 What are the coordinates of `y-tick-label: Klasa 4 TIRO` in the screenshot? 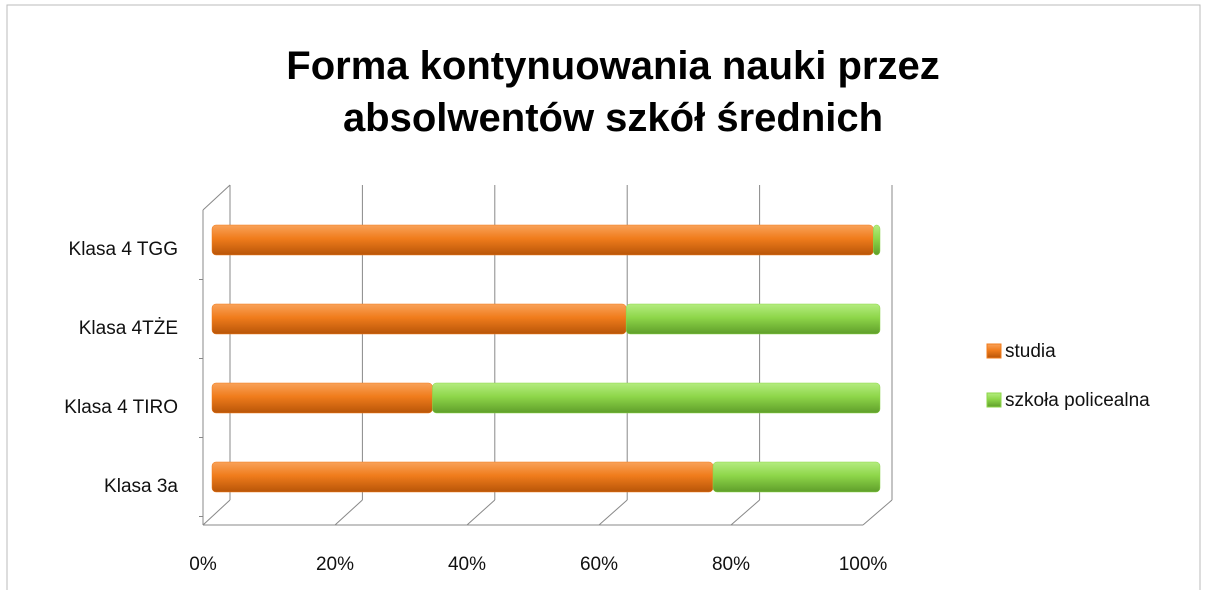 It's located at (121, 407).